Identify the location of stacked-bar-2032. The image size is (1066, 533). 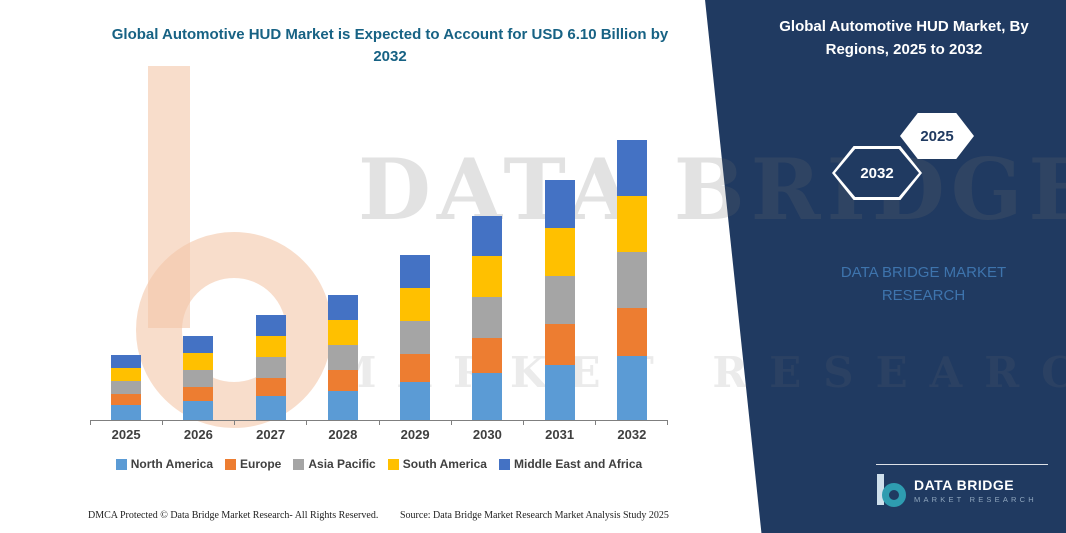
(631, 280).